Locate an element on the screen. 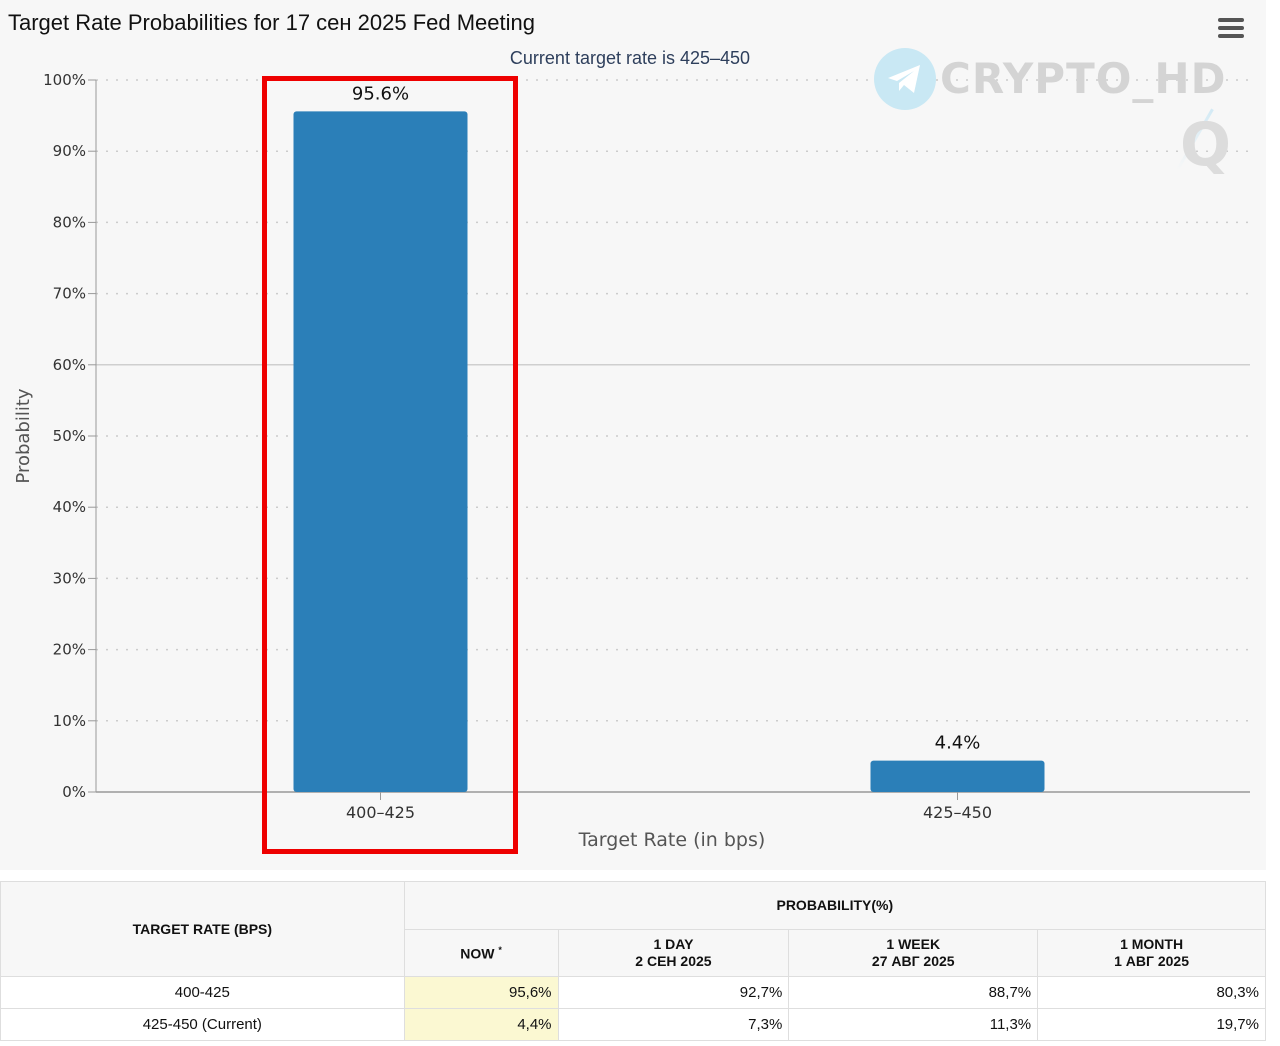 The width and height of the screenshot is (1280, 1046). y-tick-label: 20% is located at coordinates (69, 650).